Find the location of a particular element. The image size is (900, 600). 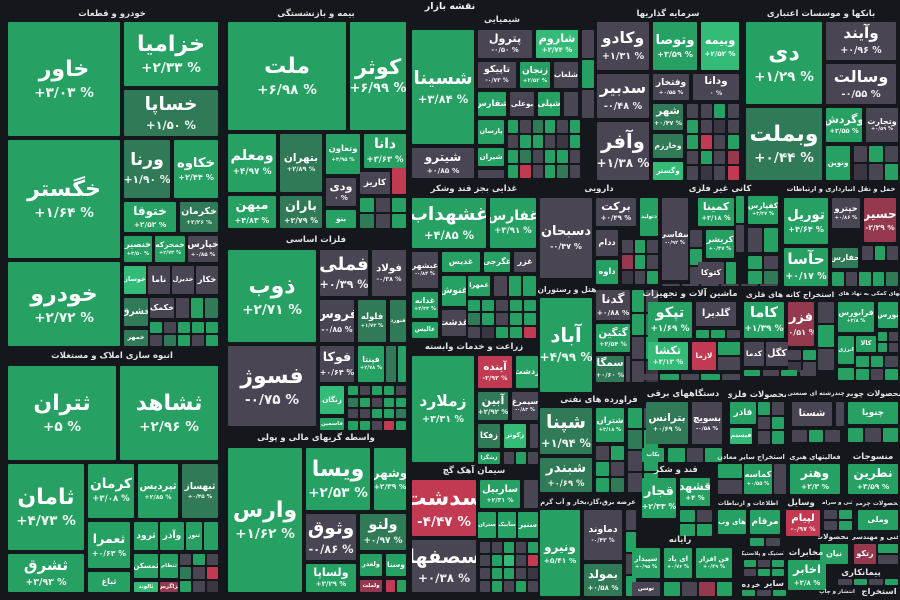

stock-tile: بوعلی is located at coordinates (522, 104).